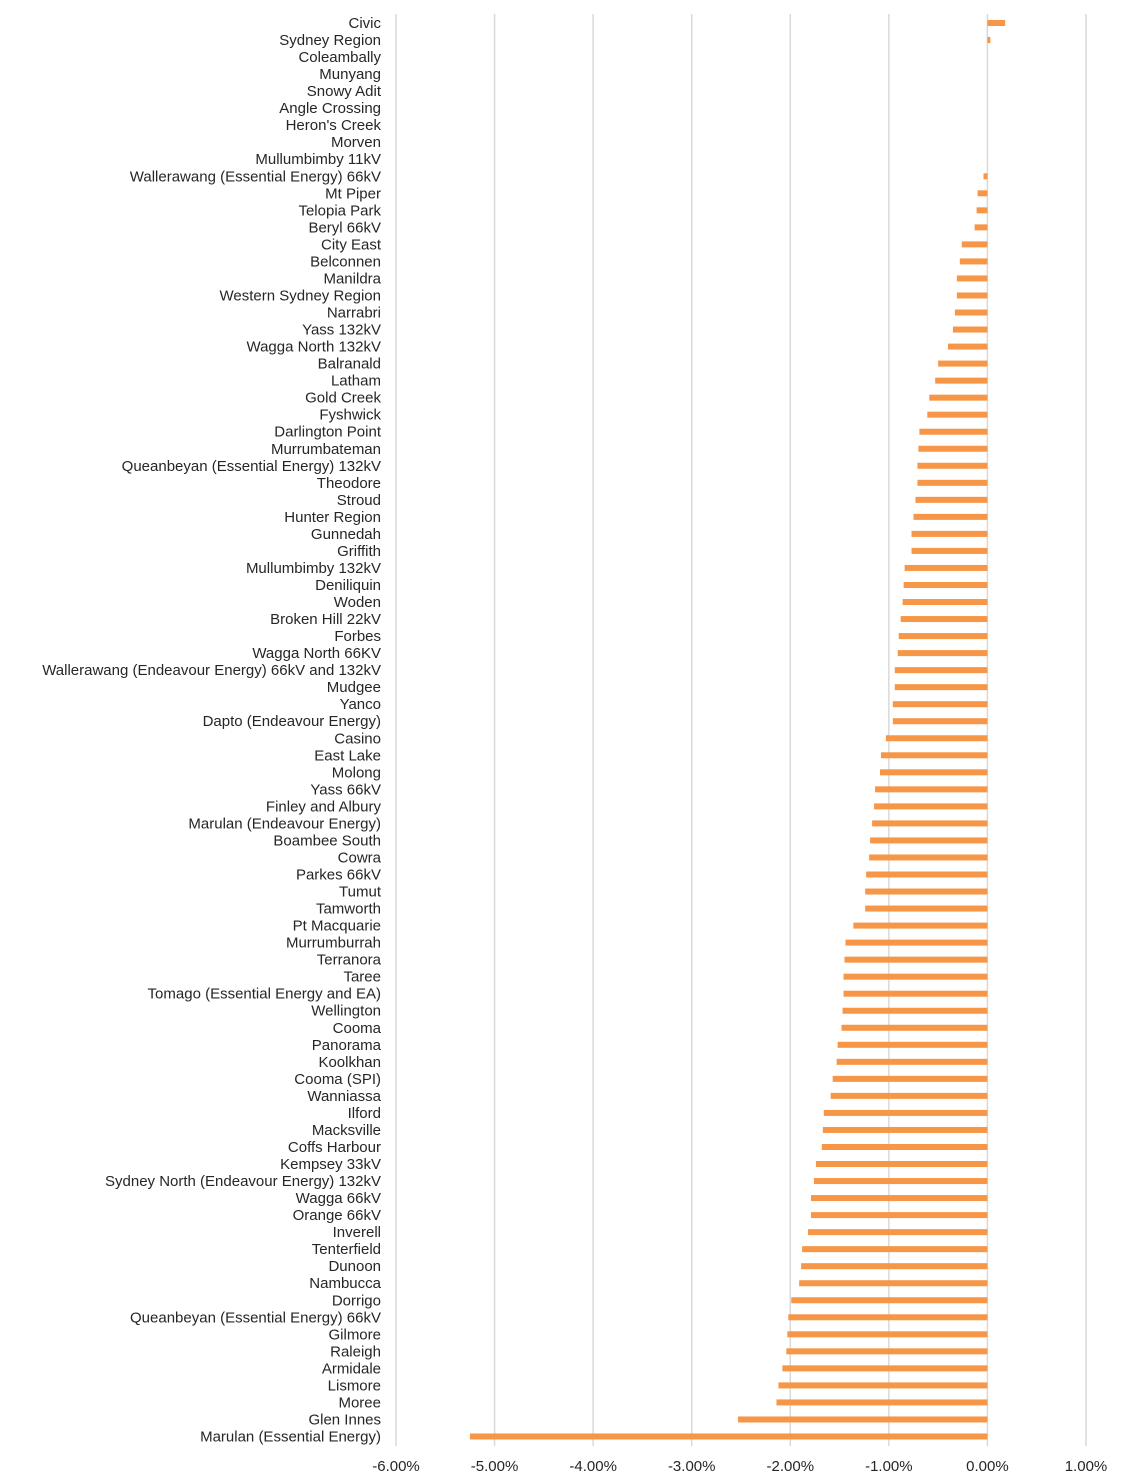 This screenshot has height=1477, width=1123. What do you see at coordinates (352, 278) in the screenshot?
I see `category-label: Manildra` at bounding box center [352, 278].